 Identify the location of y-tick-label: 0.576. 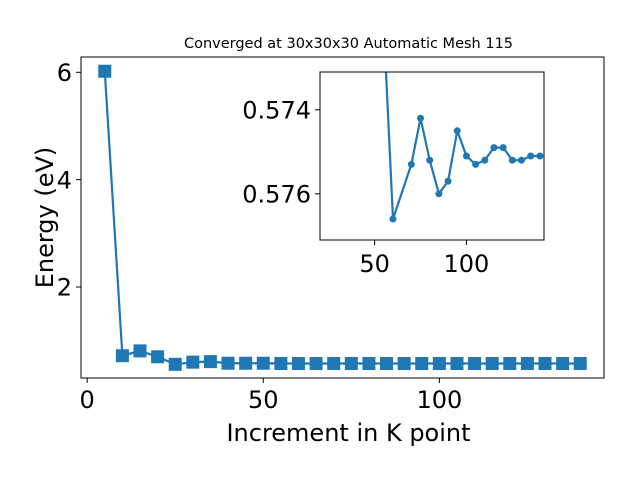
(276, 194).